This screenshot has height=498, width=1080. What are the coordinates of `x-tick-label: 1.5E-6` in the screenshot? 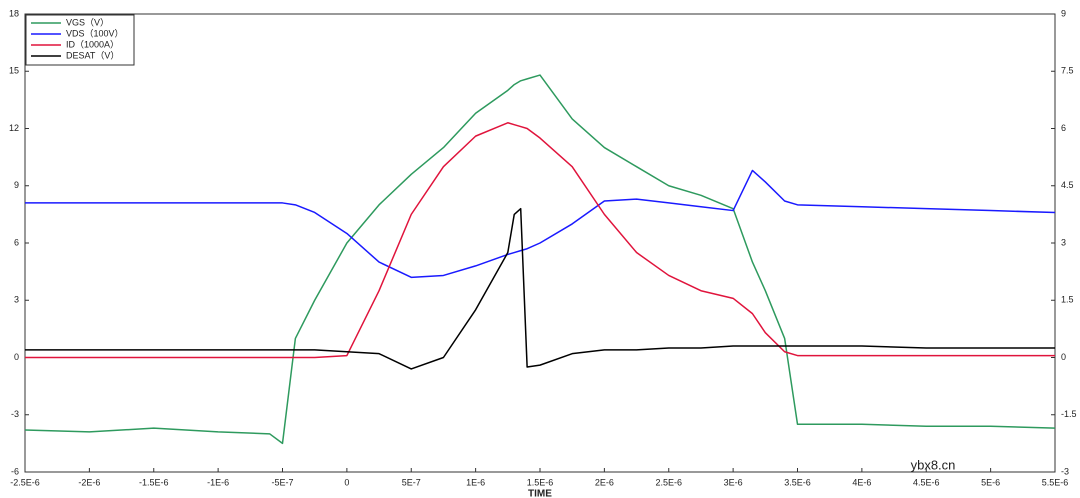 It's located at (540, 482).